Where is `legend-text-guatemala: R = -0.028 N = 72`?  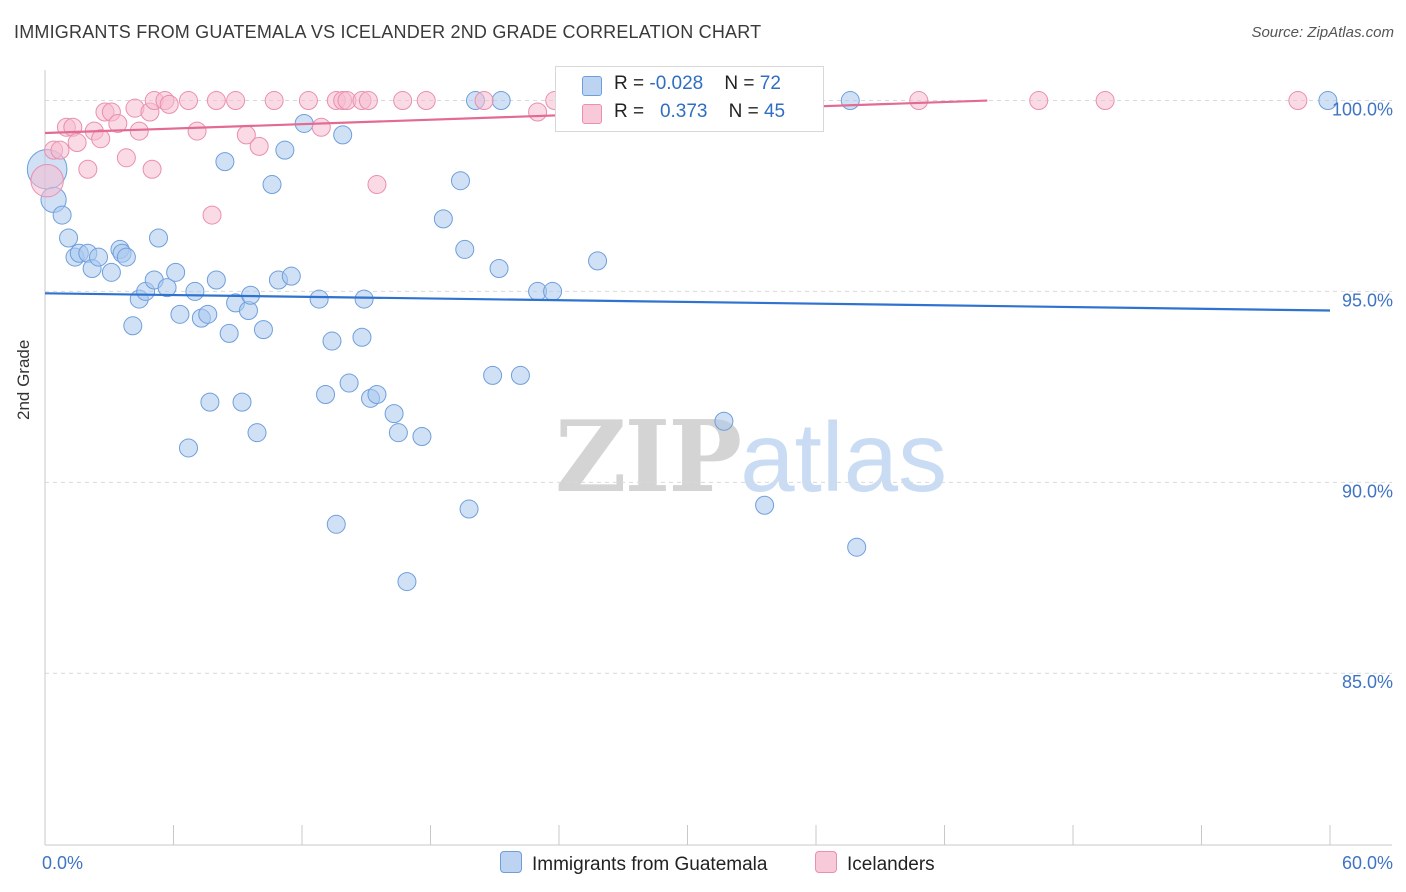
legend-text-guatemala: R = -0.028 N = 72 is located at coordinates (697, 84).